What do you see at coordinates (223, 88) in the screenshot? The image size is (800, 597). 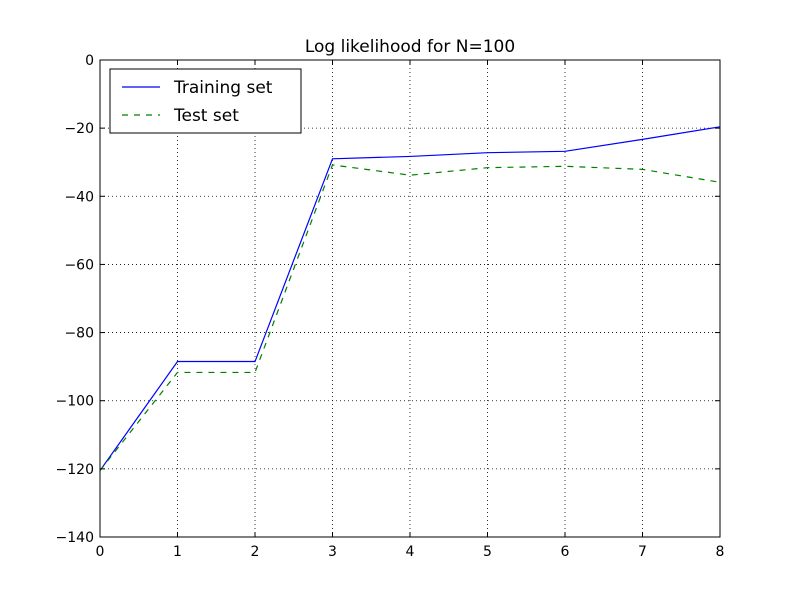 I see `legend-label: Training set` at bounding box center [223, 88].